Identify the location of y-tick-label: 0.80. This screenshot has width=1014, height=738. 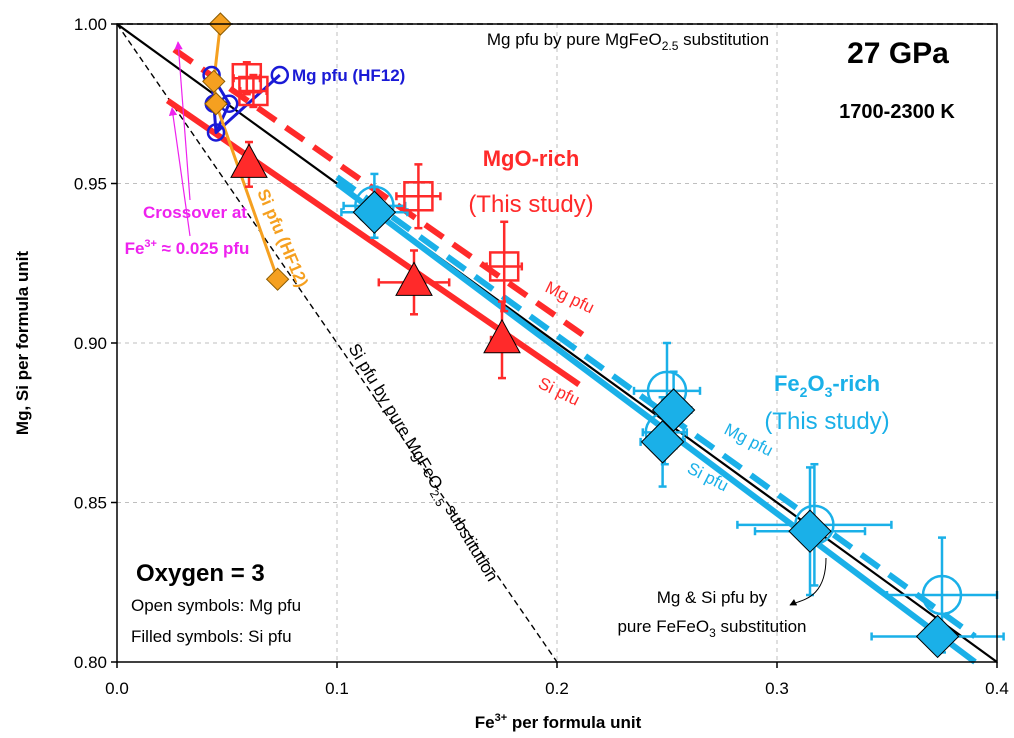
(90, 662).